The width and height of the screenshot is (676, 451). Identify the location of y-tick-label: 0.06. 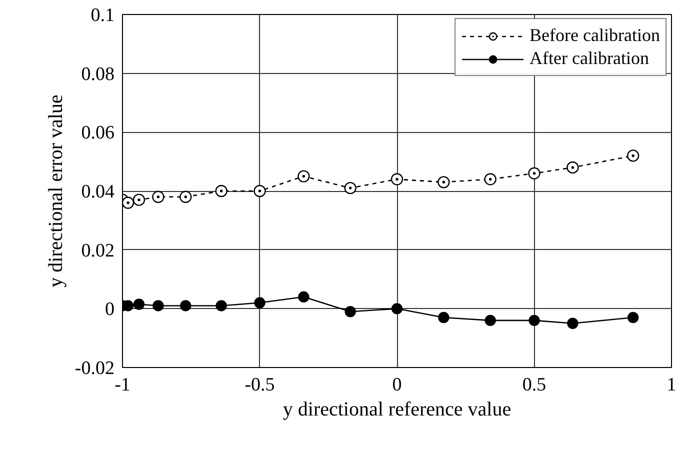
(97, 133).